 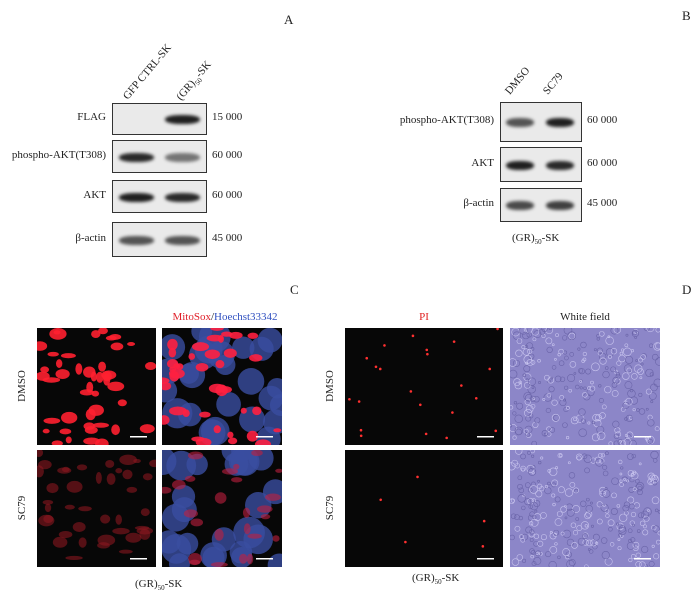 I want to click on white-field-sc79-image, so click(x=585, y=508).